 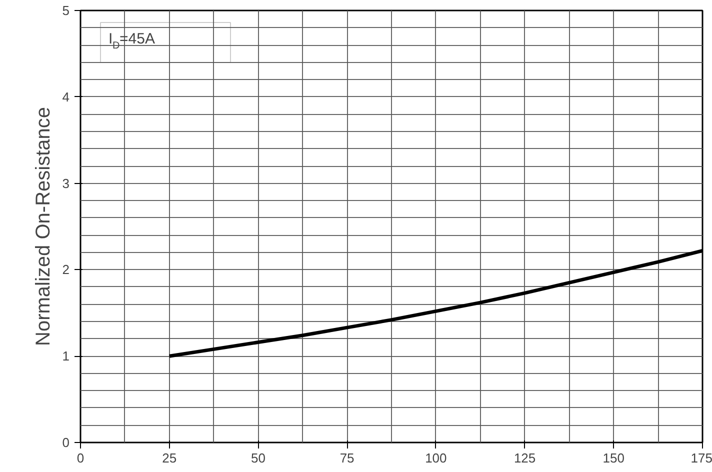 What do you see at coordinates (613, 458) in the screenshot?
I see `x-tick-label: 150` at bounding box center [613, 458].